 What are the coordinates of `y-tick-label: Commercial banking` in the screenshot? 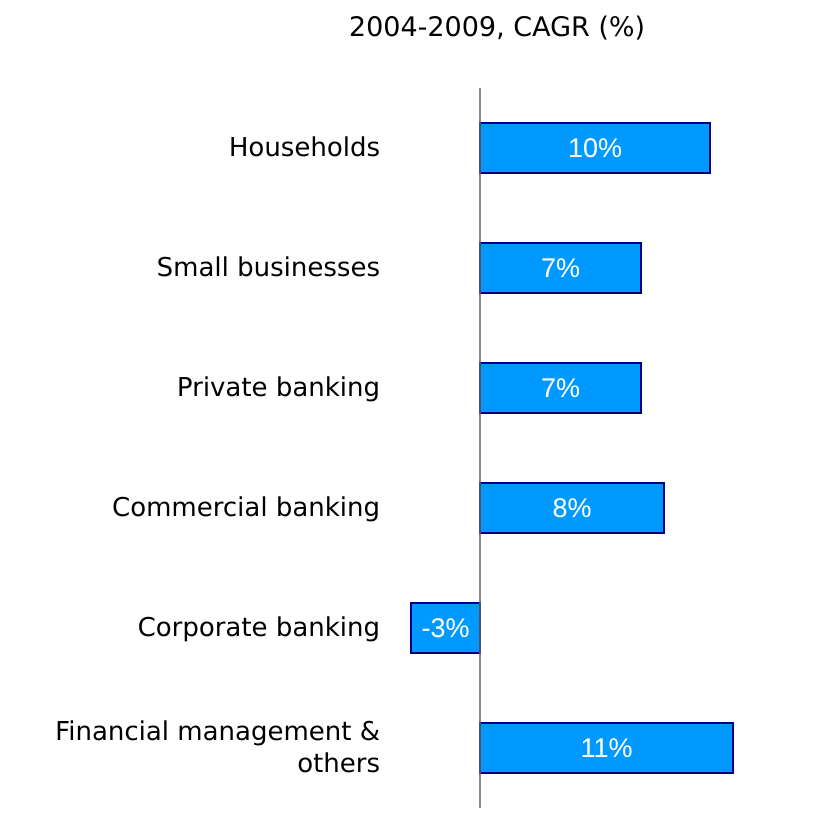 It's located at (246, 508).